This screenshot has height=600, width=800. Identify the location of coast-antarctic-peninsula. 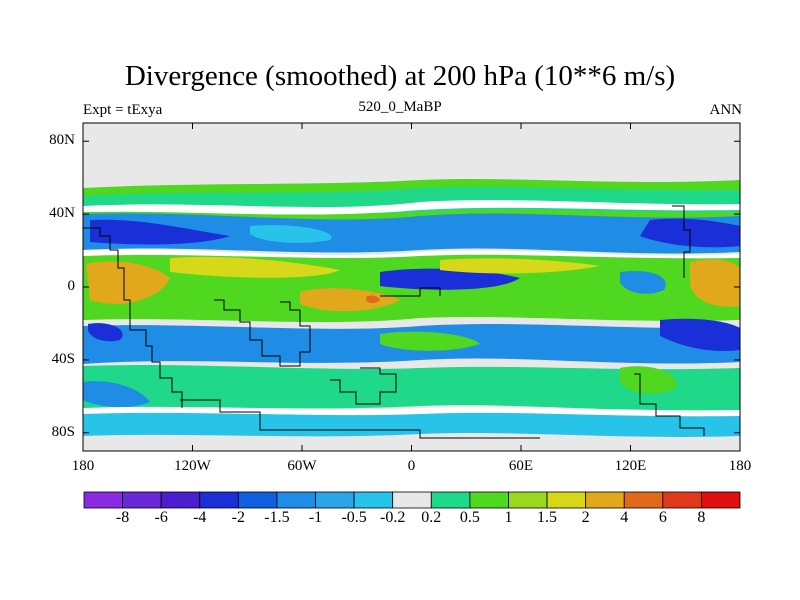
(363, 386).